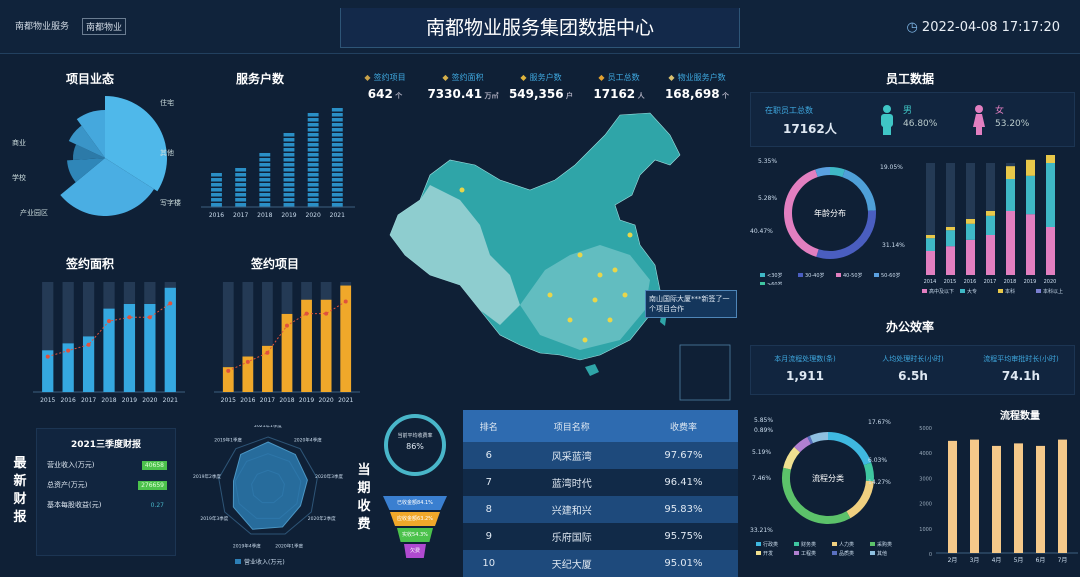  Describe the element at coordinates (541, 86) in the screenshot. I see `kpi-2: ◆ 服务户数 549,356 户` at that location.